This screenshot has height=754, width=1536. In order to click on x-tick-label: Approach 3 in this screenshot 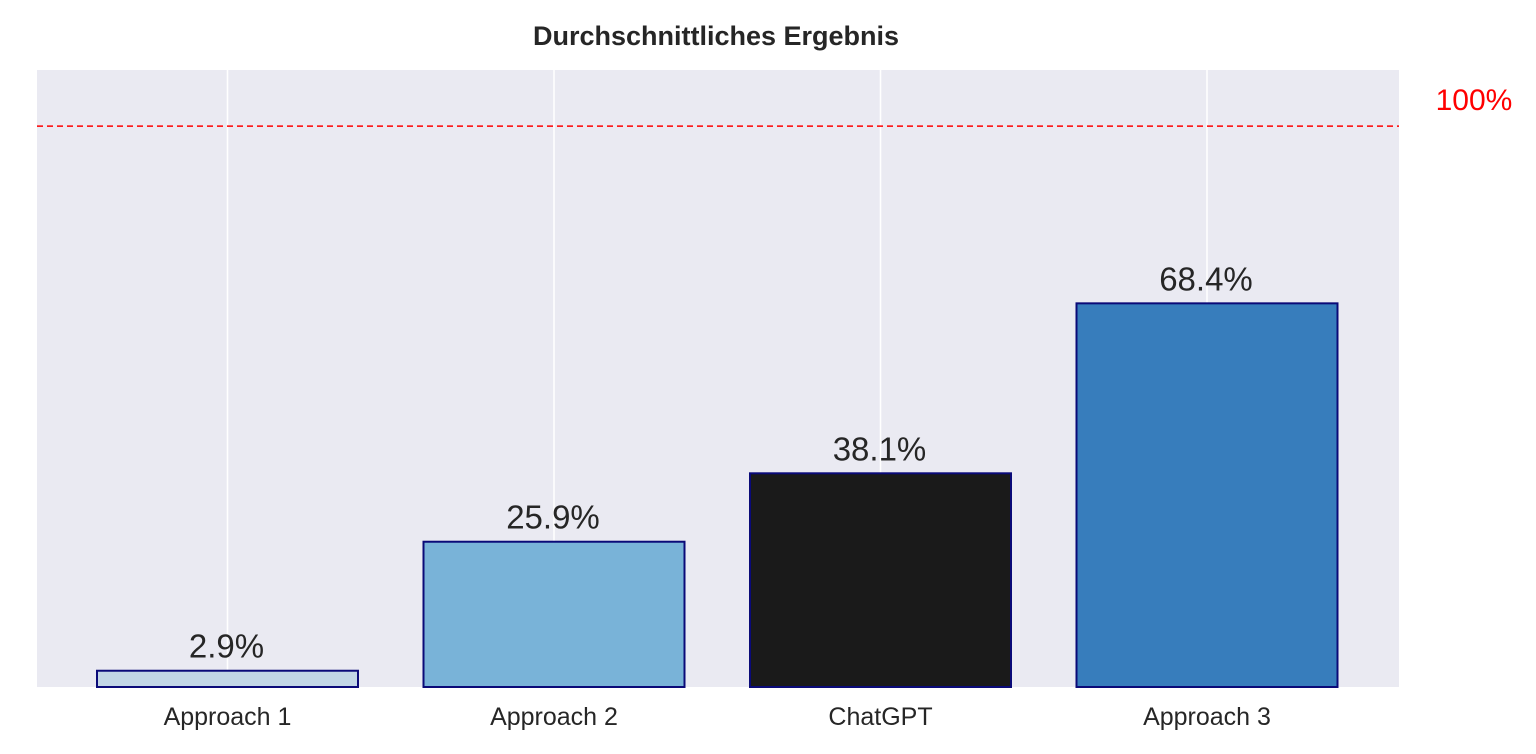, I will do `click(1207, 717)`.